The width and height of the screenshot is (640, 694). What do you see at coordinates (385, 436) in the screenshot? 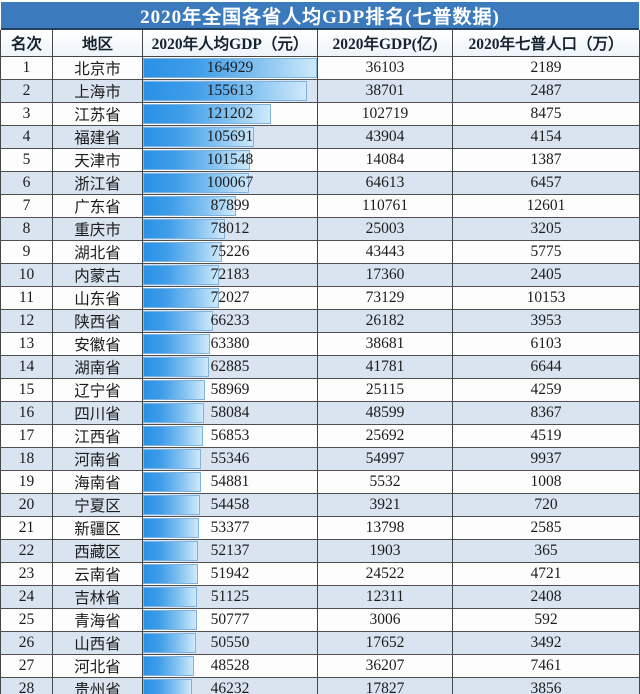
I see `gdp-cell: 25692` at bounding box center [385, 436].